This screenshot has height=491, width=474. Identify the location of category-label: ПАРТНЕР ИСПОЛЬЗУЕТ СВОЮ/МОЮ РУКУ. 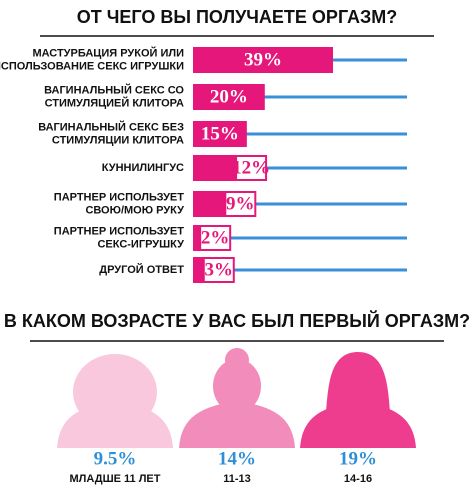
(119, 203).